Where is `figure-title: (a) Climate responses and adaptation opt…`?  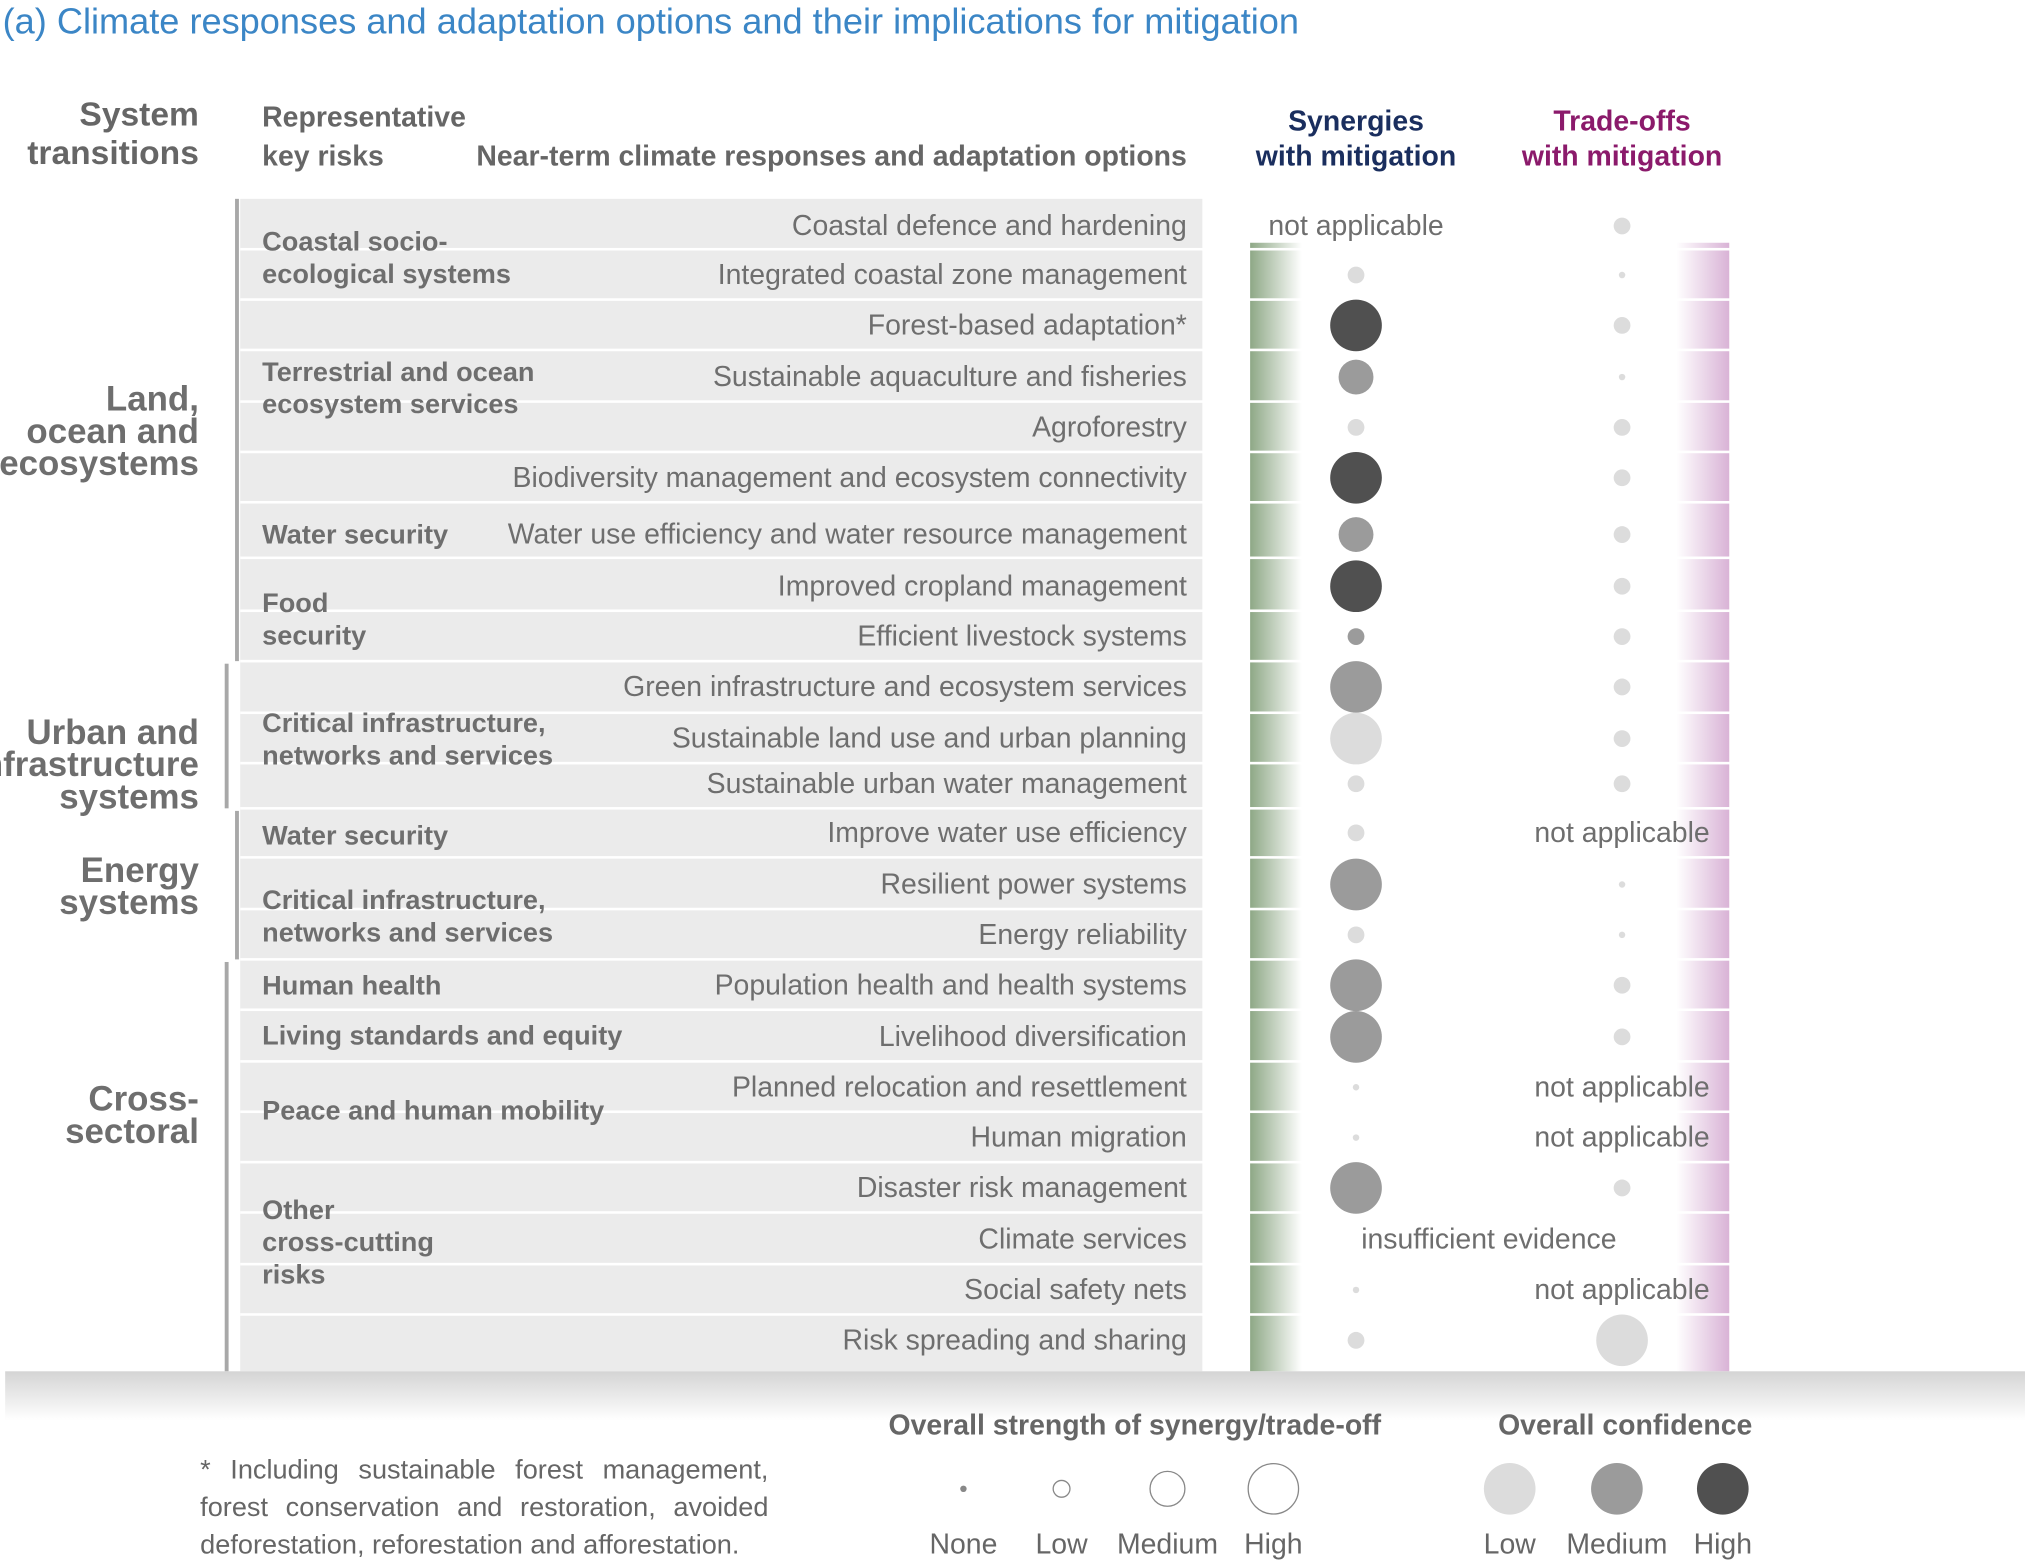
figure-title: (a) Climate responses and adaptation opt… is located at coordinates (651, 21).